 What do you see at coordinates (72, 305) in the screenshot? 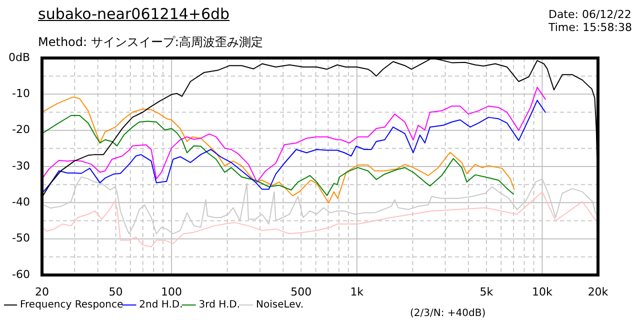
I see `legend-label: Frequency Responce` at bounding box center [72, 305].